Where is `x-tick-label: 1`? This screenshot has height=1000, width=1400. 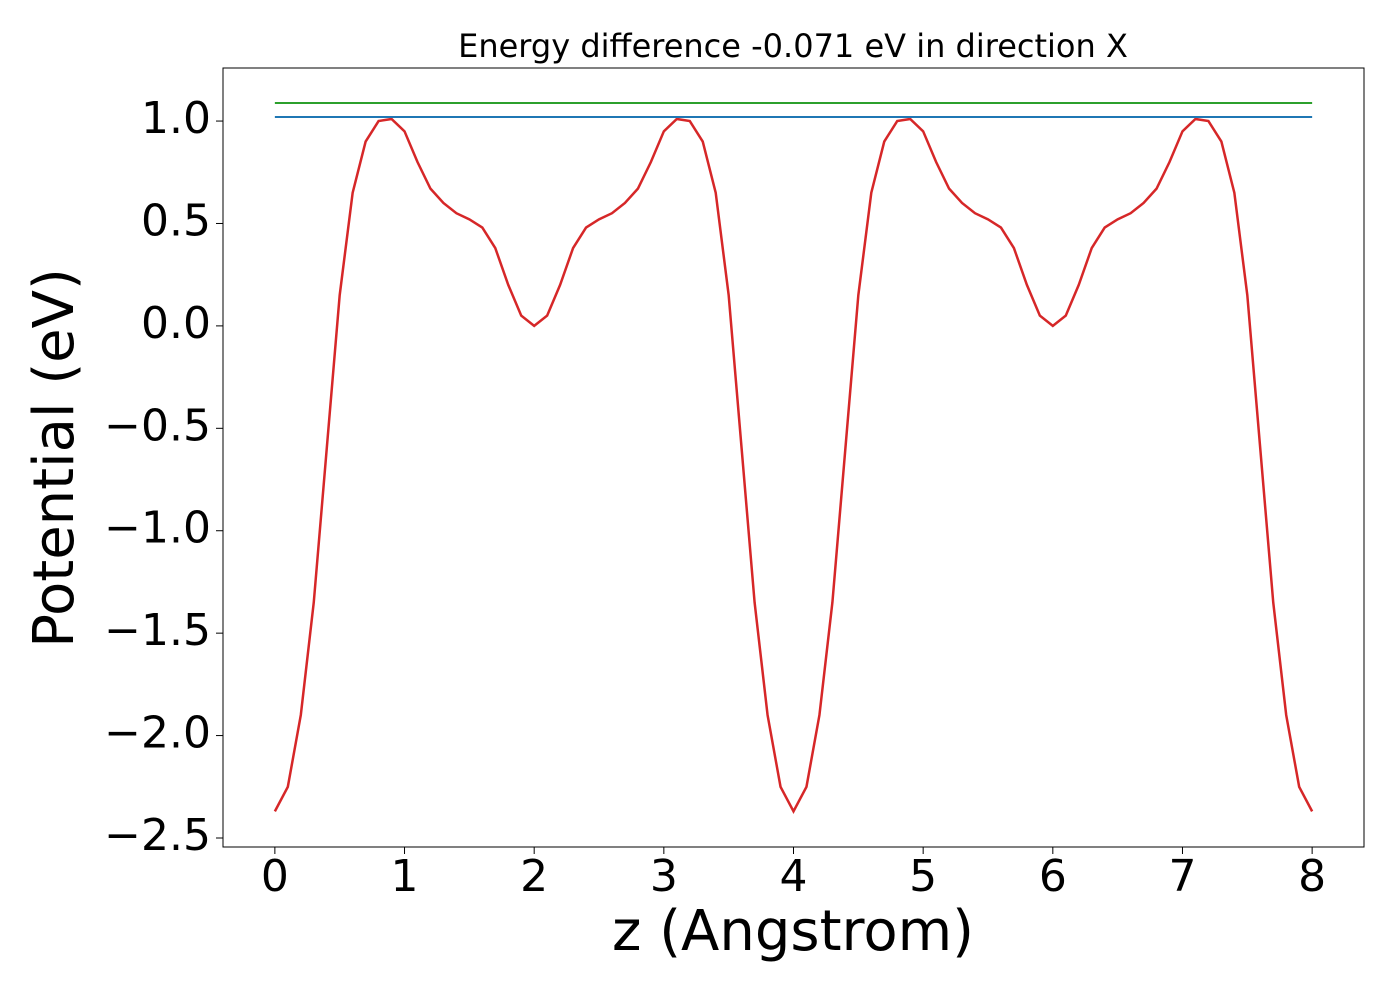 x-tick-label: 1 is located at coordinates (405, 876).